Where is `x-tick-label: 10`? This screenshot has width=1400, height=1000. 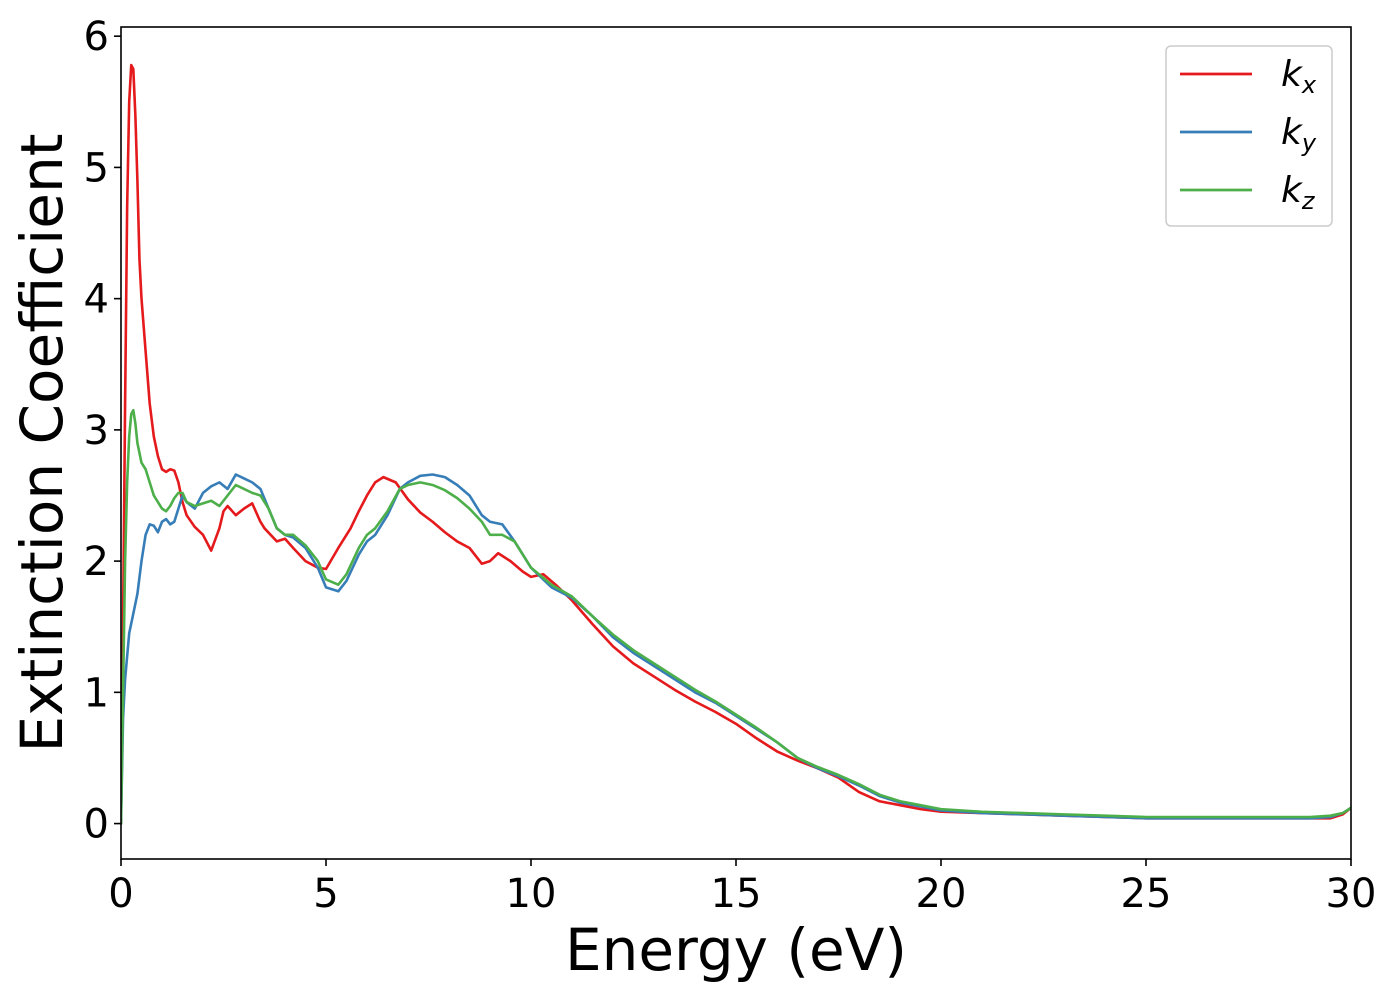 x-tick-label: 10 is located at coordinates (531, 894).